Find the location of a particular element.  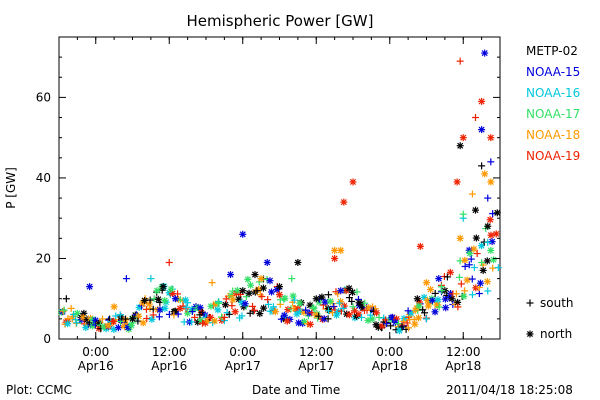

legend-entry-noaa-17: NOAA-17 is located at coordinates (553, 114).